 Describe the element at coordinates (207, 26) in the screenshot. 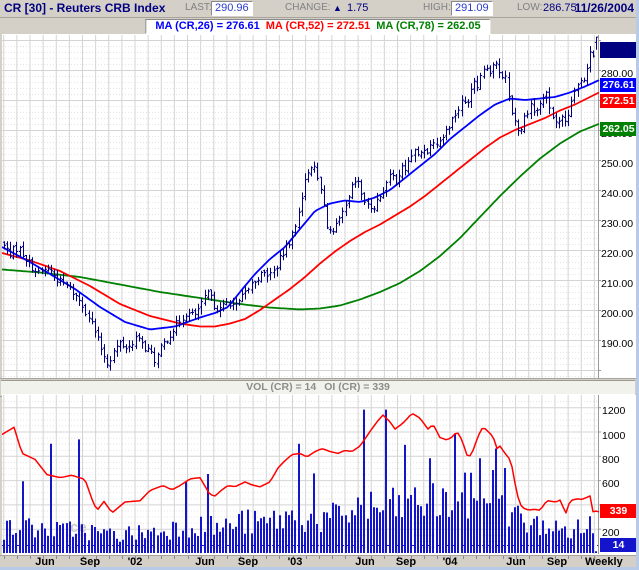

I see `ma-26-summary: MA (CR,26) = 276.61` at that location.